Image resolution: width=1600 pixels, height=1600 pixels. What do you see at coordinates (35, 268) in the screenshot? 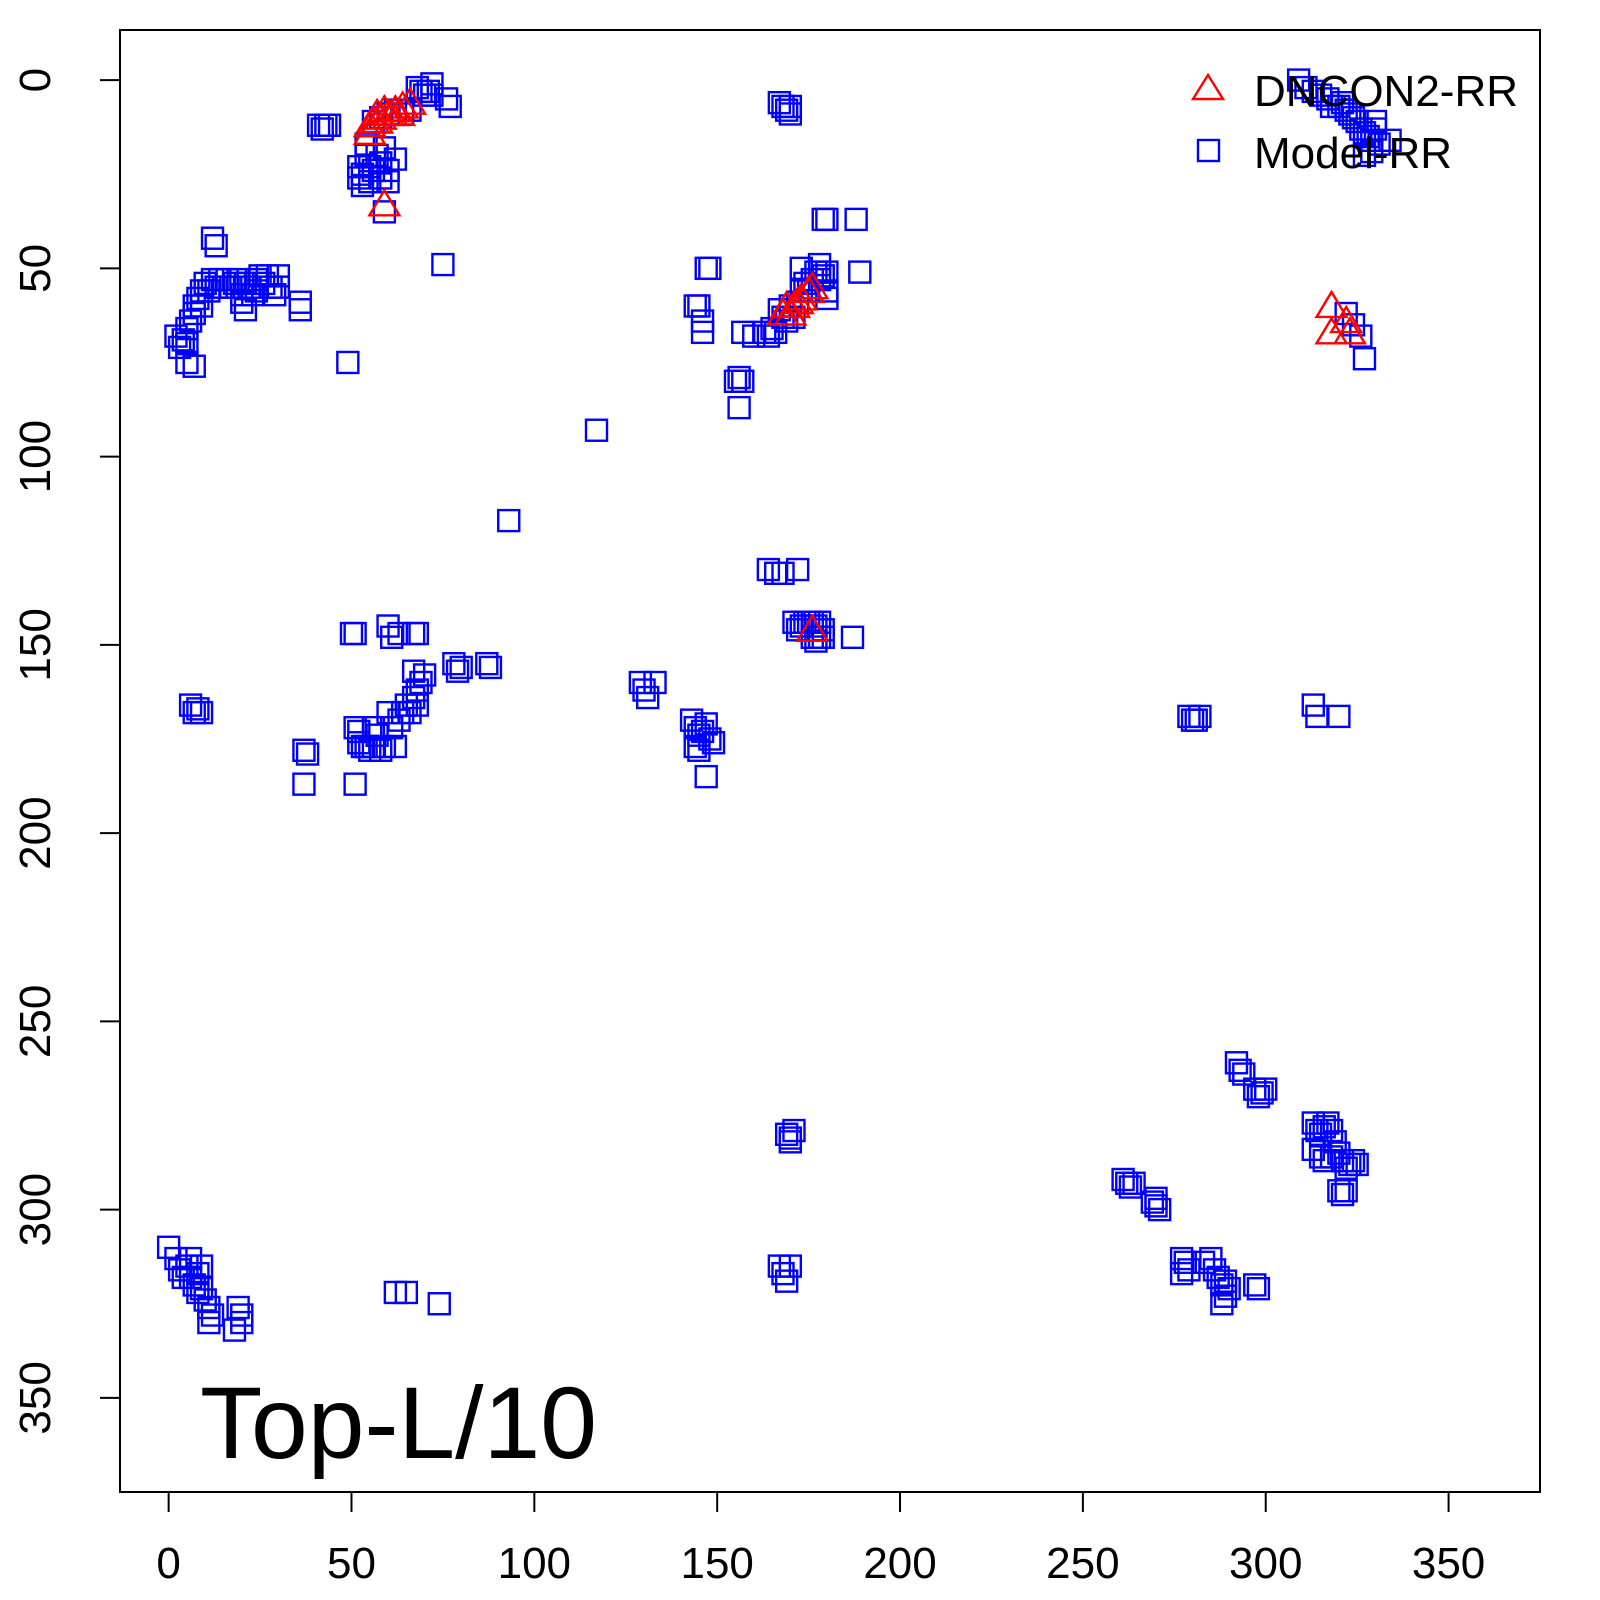
I see `y-tick-label: 50` at bounding box center [35, 268].